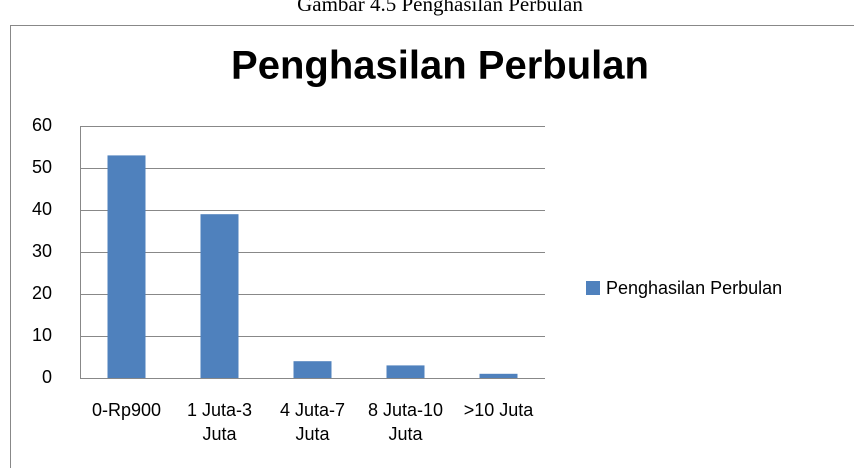 Image resolution: width=854 pixels, height=468 pixels. What do you see at coordinates (593, 288) in the screenshot?
I see `legend-swatch` at bounding box center [593, 288].